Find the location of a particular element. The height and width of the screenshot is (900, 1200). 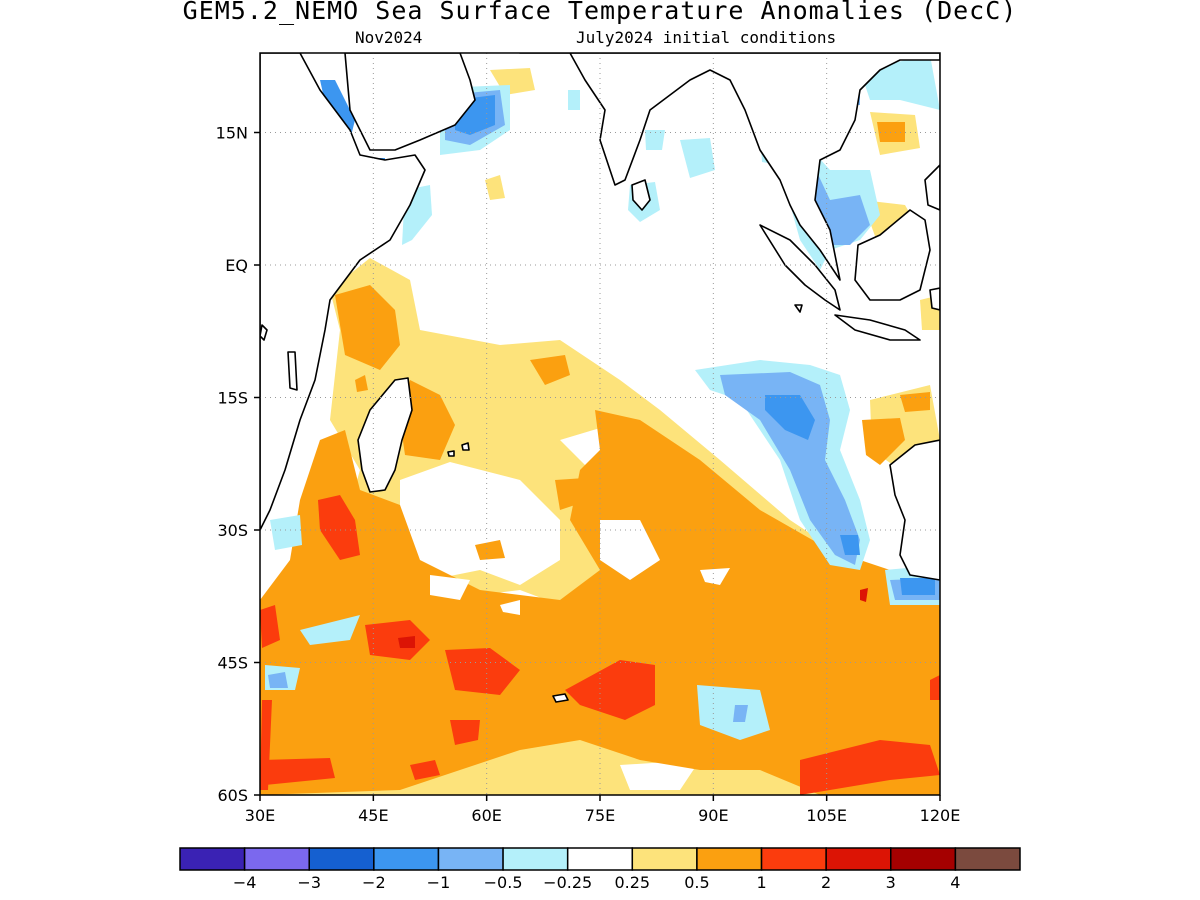

colorbar: −4 −3 −2 −1 −0.5 −0.25 0.25 0.5 1 2 3 4 is located at coordinates (600, 869).